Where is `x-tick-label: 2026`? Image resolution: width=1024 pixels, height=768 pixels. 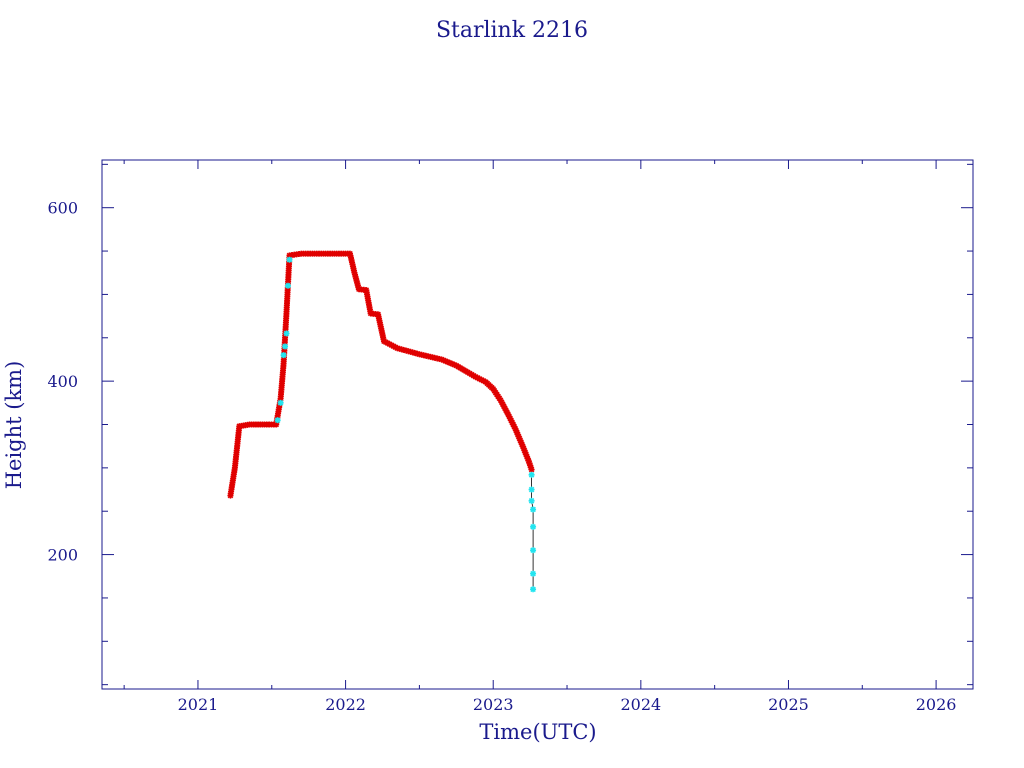
x-tick-label: 2026 is located at coordinates (936, 704).